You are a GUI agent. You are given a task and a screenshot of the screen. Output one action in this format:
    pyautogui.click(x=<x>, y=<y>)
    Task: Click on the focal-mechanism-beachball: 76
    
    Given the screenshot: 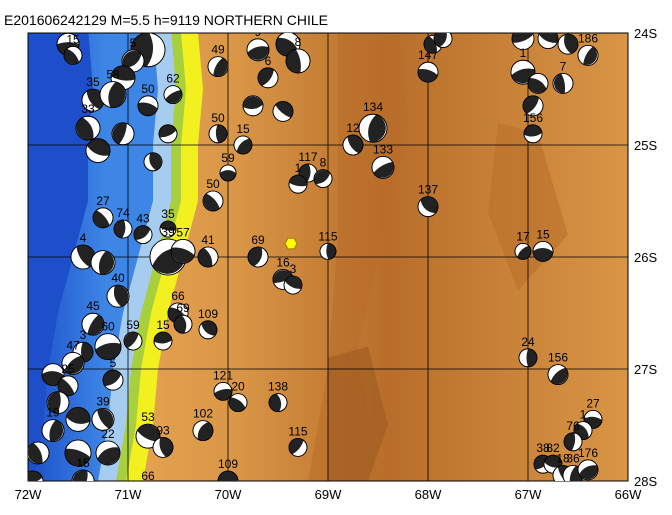 What is the action you would take?
    pyautogui.click(x=573, y=435)
    